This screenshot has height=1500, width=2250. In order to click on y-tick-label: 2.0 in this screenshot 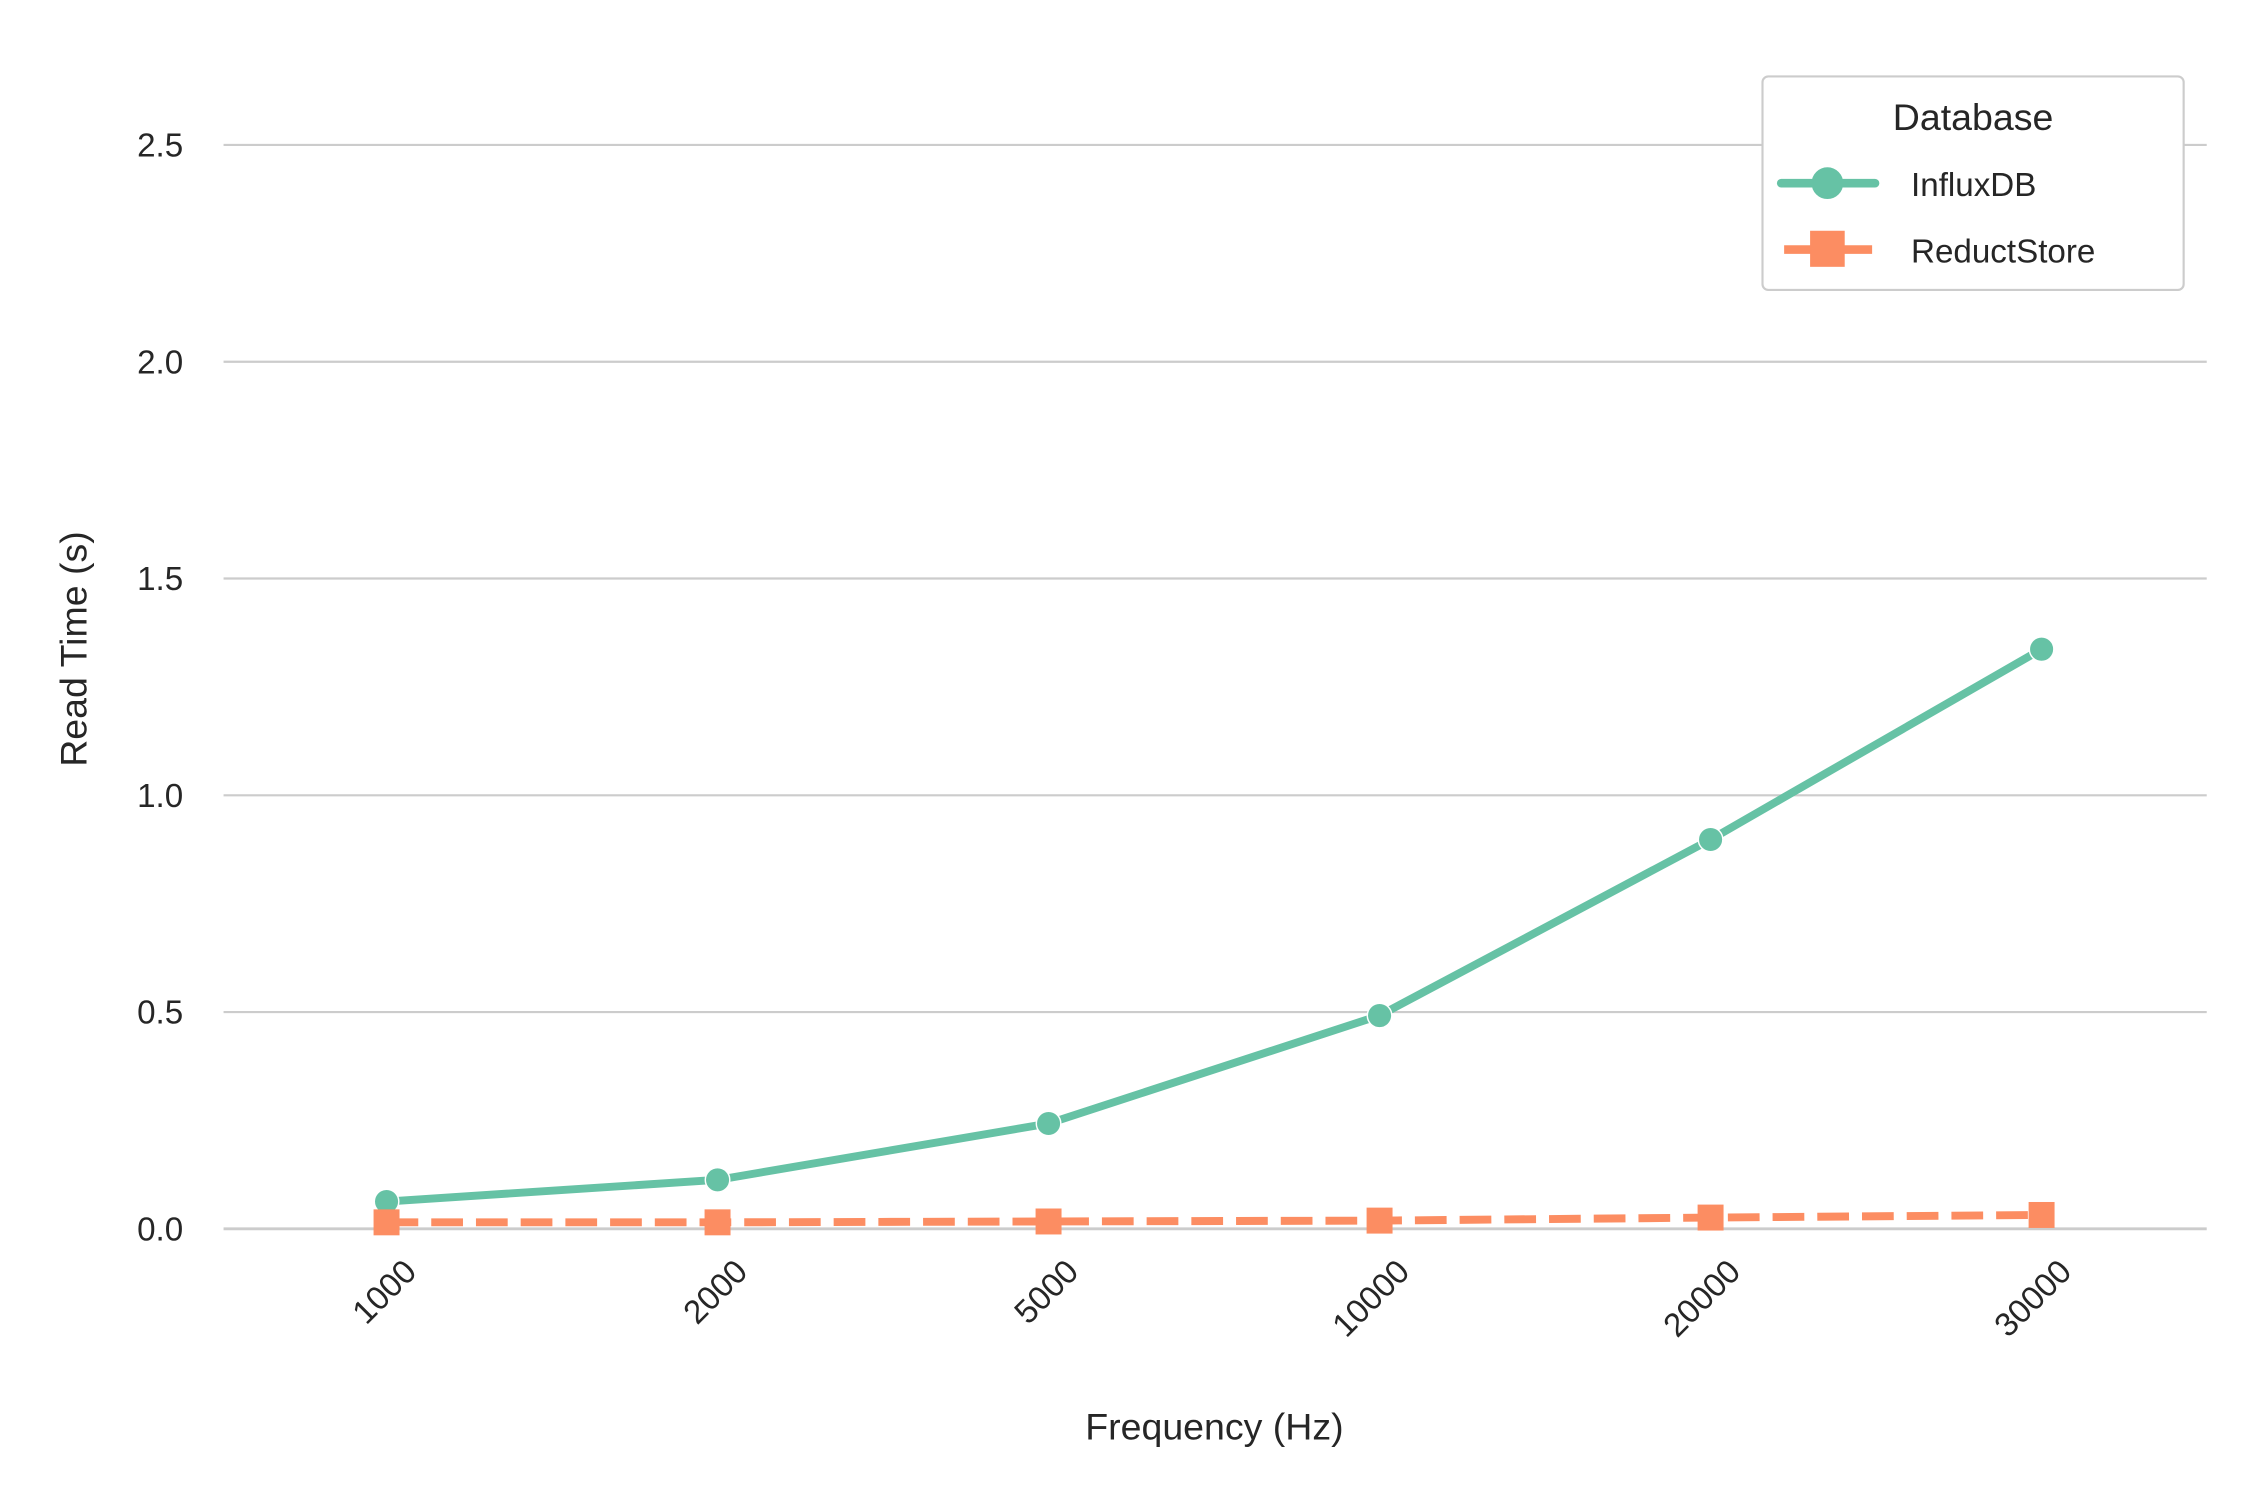, I will do `click(160, 362)`.